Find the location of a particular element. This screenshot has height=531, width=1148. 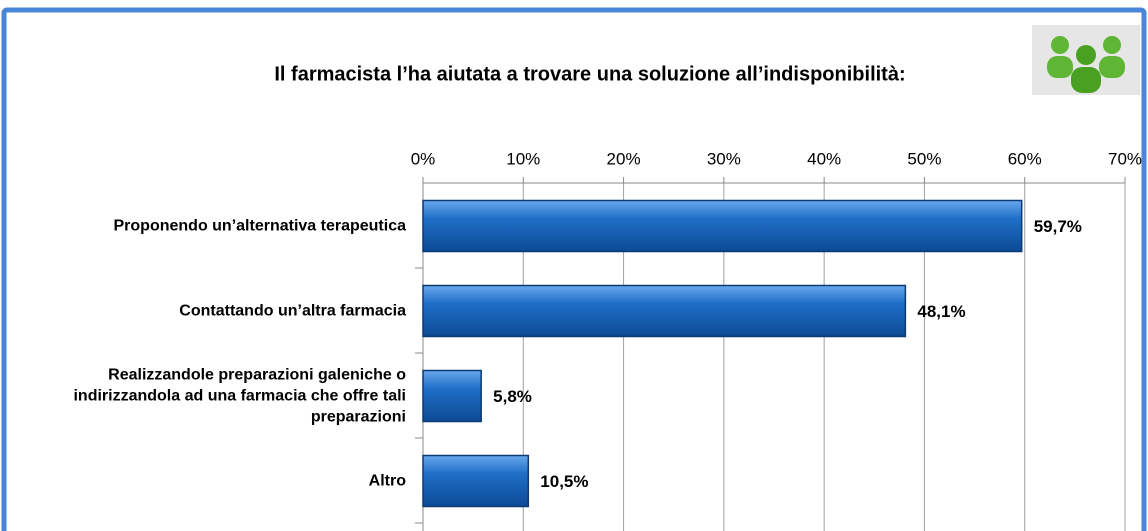

y-tick-label: Proponendo un’alternativa terapeutica is located at coordinates (260, 225).